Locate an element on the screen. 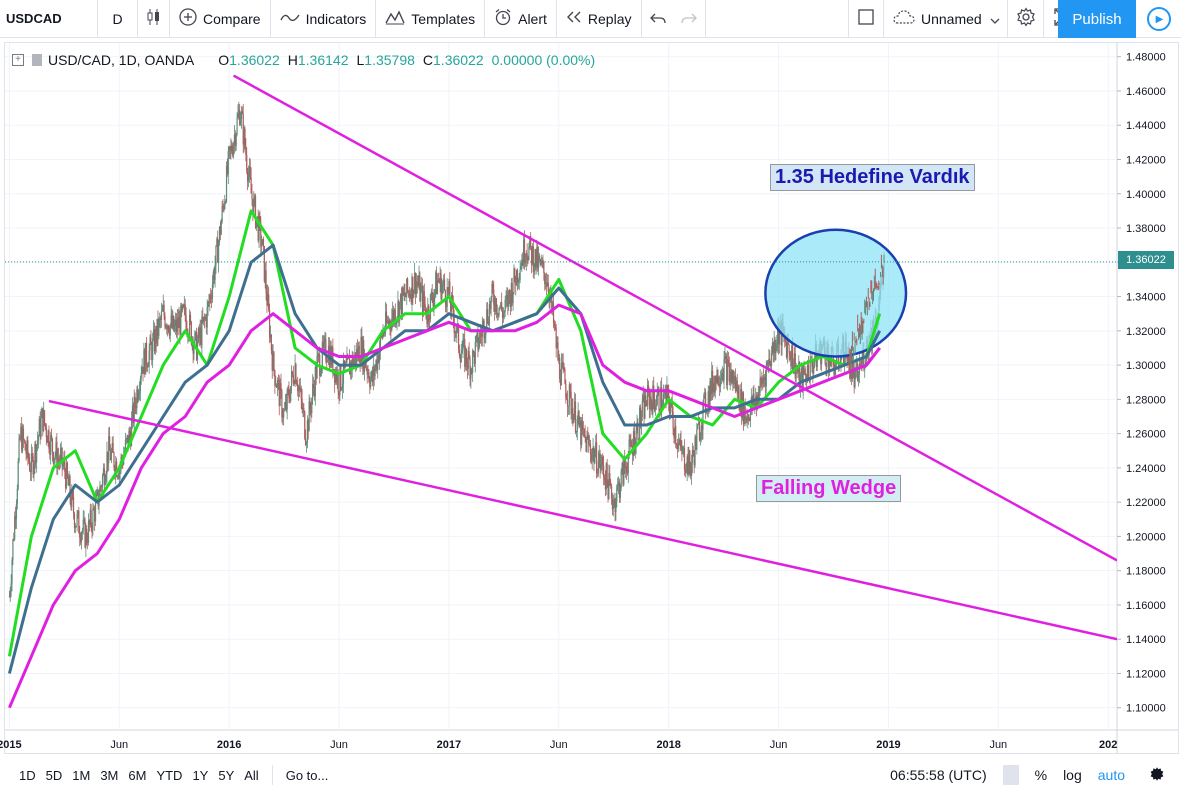 This screenshot has height=794, width=1181. layout-menu: Unnamed is located at coordinates (946, 19).